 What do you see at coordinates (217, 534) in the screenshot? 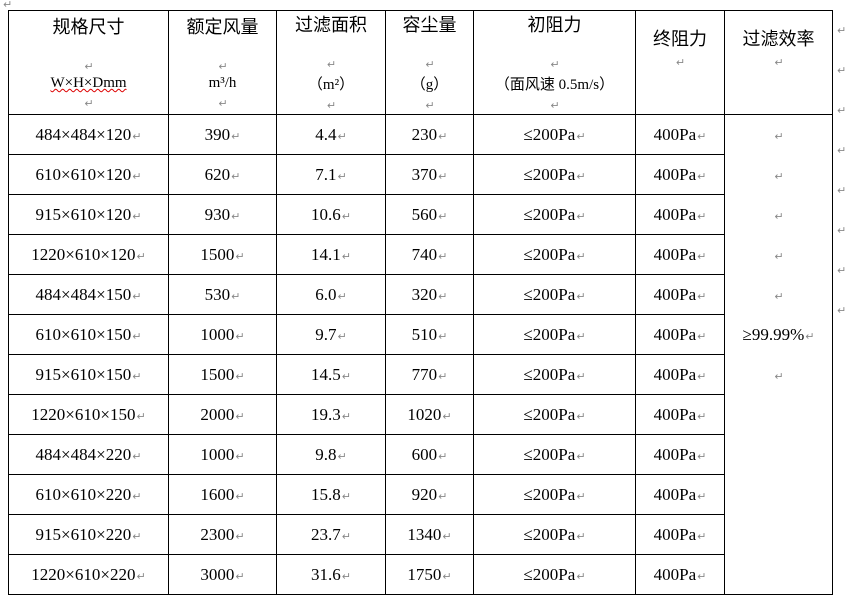
I see `cell-value: 2300` at bounding box center [217, 534].